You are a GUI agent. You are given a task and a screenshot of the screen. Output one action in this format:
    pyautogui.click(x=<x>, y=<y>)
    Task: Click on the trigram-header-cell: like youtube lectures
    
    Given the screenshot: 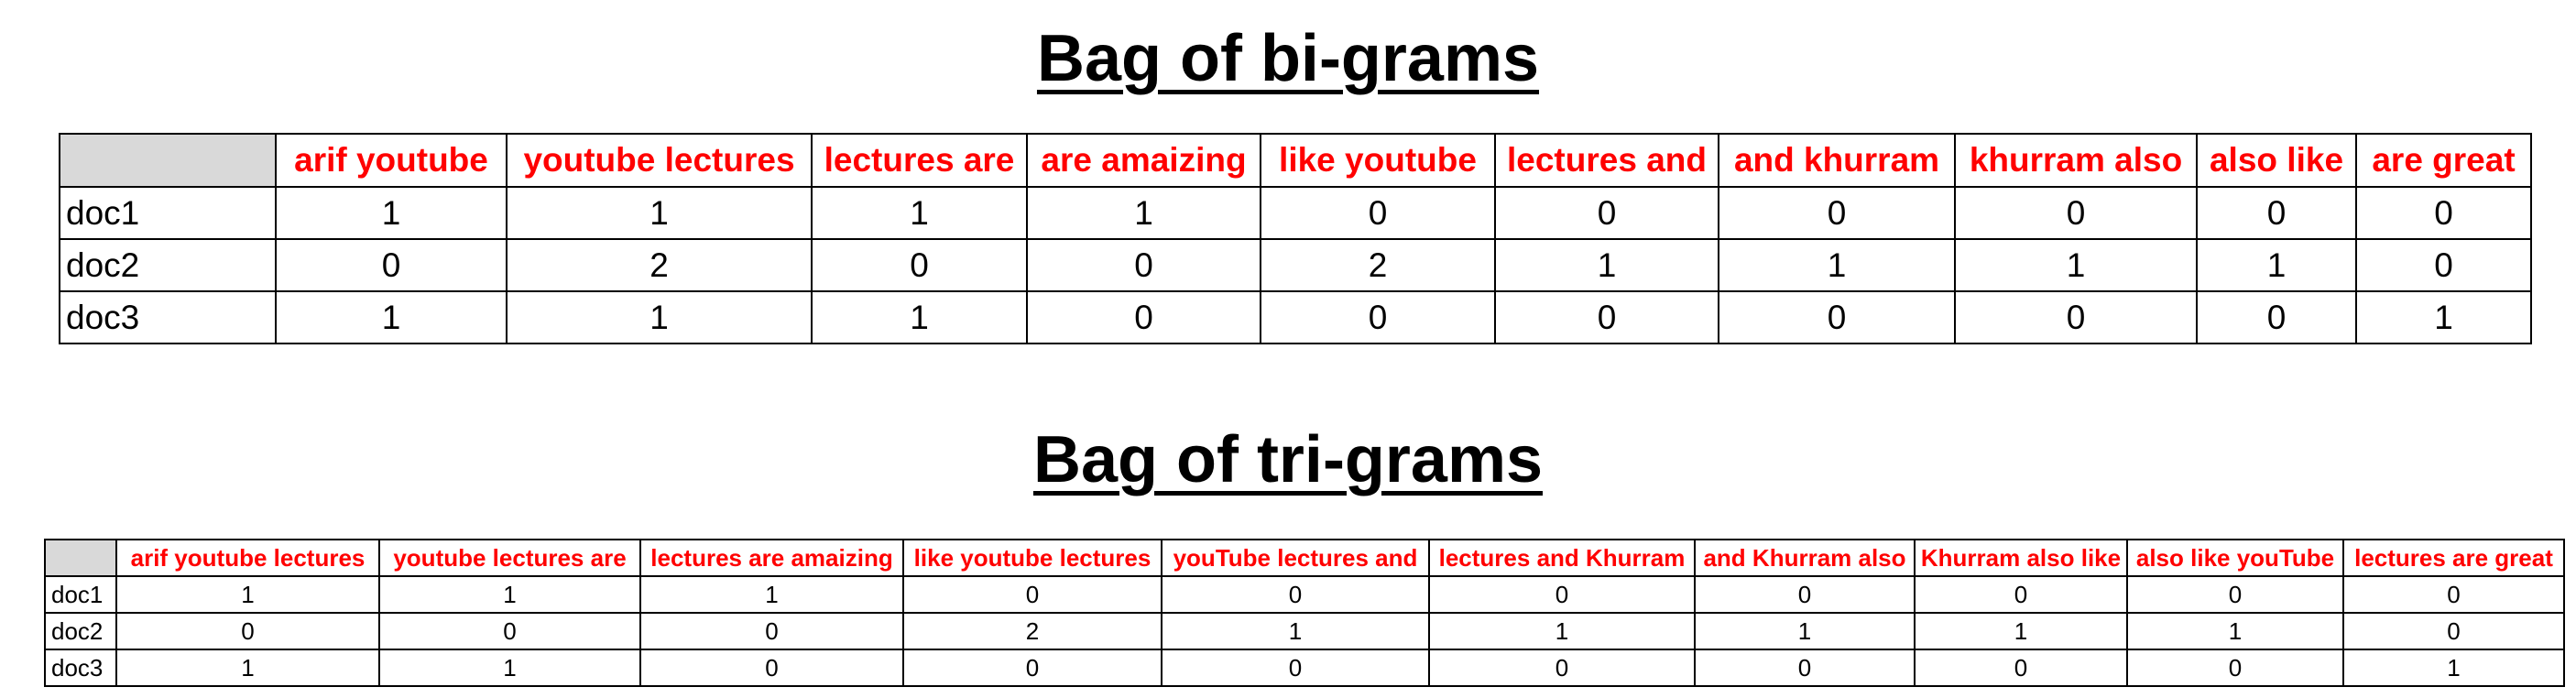 What is the action you would take?
    pyautogui.click(x=1032, y=558)
    